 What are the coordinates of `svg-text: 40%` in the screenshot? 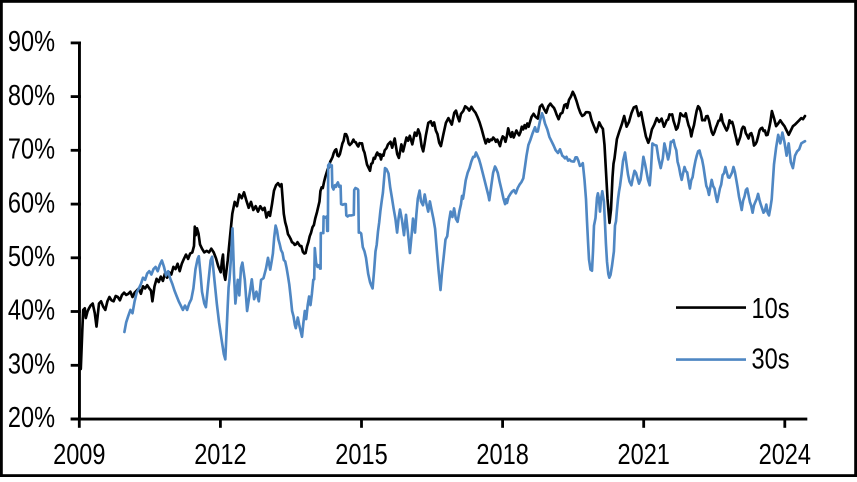 It's located at (31, 311).